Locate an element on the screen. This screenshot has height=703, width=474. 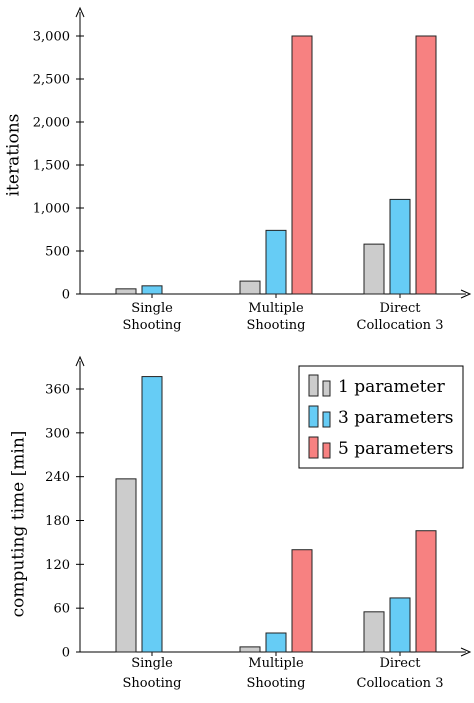
panel2-y-tick-label: 0 is located at coordinates (66, 653).